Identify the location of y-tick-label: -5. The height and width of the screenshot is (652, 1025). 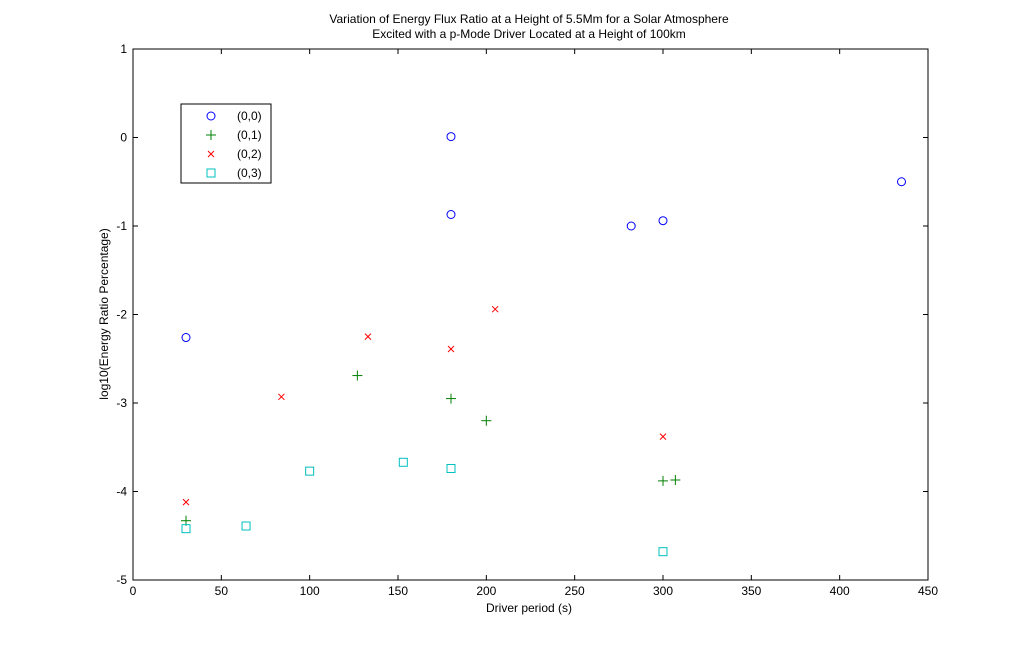
(121, 580).